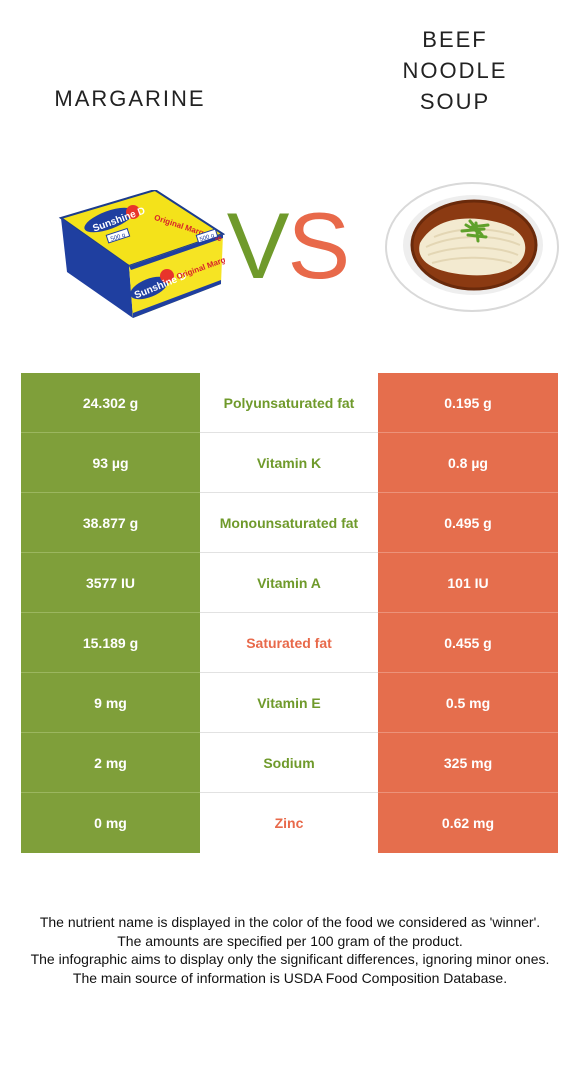  Describe the element at coordinates (110, 822) in the screenshot. I see `left-value-cell: 0 mg` at that location.